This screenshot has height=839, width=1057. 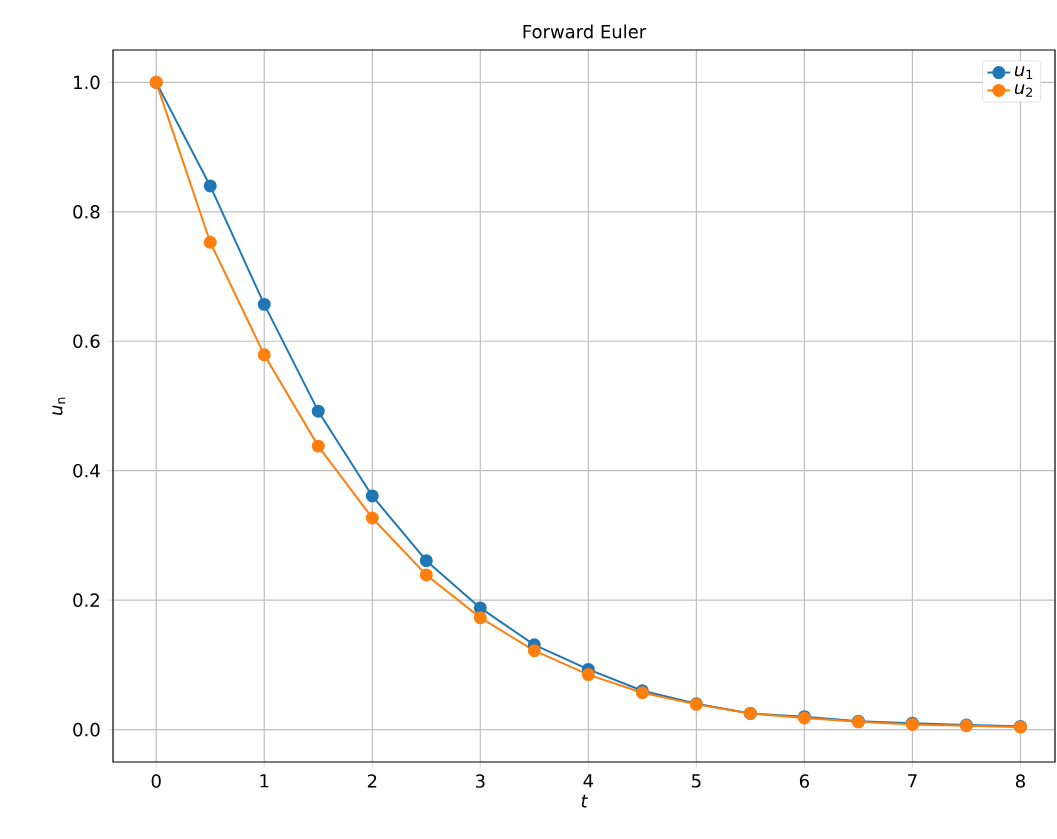 What do you see at coordinates (86, 729) in the screenshot?
I see `y-tick-label: 0.0` at bounding box center [86, 729].